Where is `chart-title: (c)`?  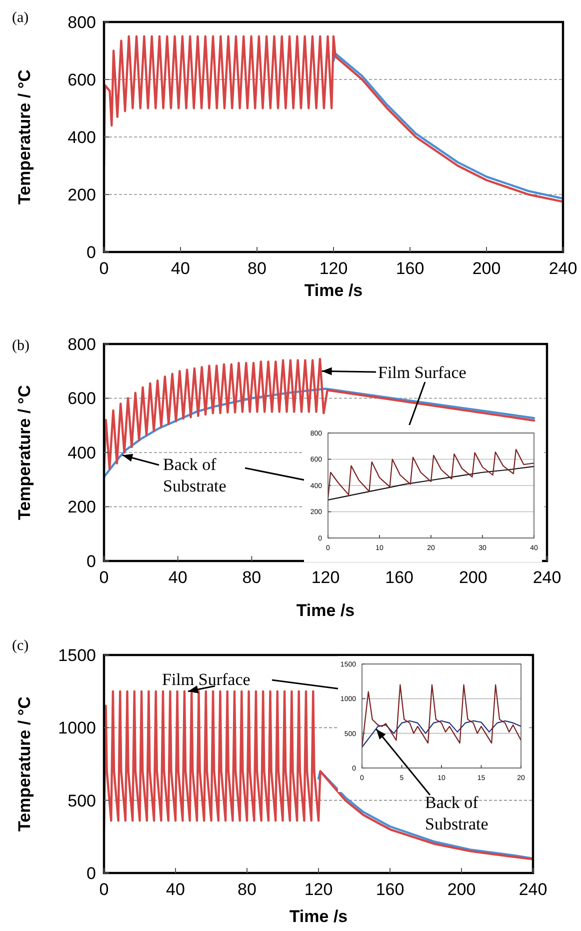 chart-title: (c) is located at coordinates (20, 646).